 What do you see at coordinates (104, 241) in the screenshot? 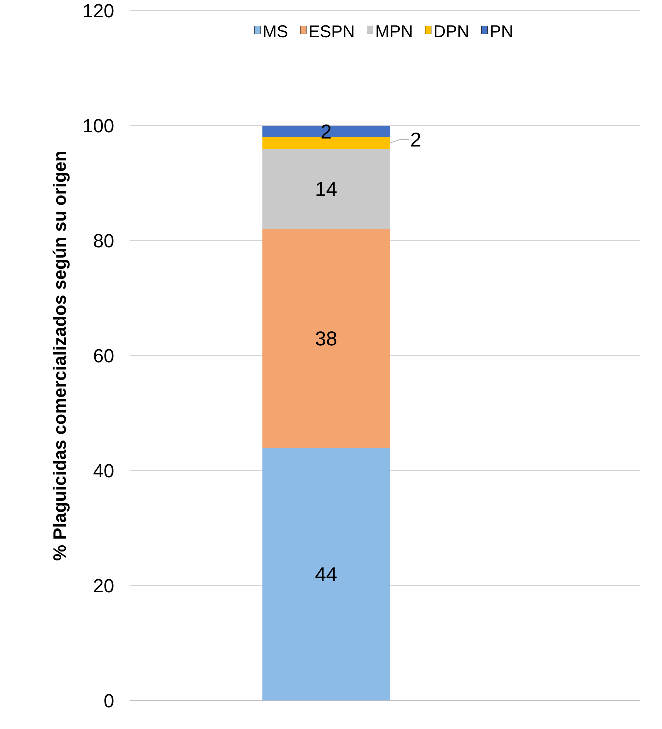
I see `y-tick-label: 80` at bounding box center [104, 241].